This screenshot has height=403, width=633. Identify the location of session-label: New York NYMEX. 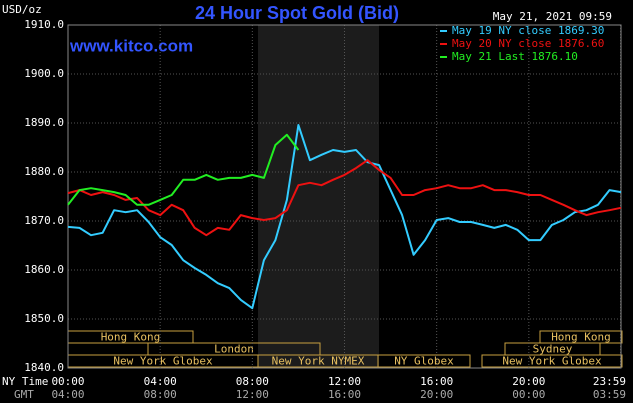
(318, 361).